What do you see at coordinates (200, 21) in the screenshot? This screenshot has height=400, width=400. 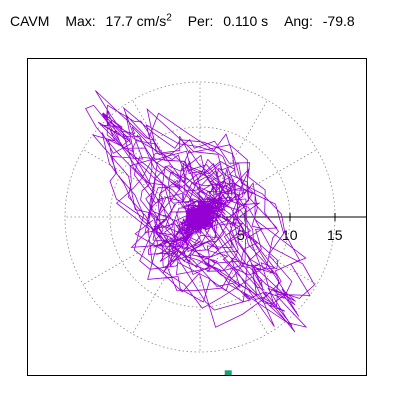 I see `period-label: Per:` at bounding box center [200, 21].